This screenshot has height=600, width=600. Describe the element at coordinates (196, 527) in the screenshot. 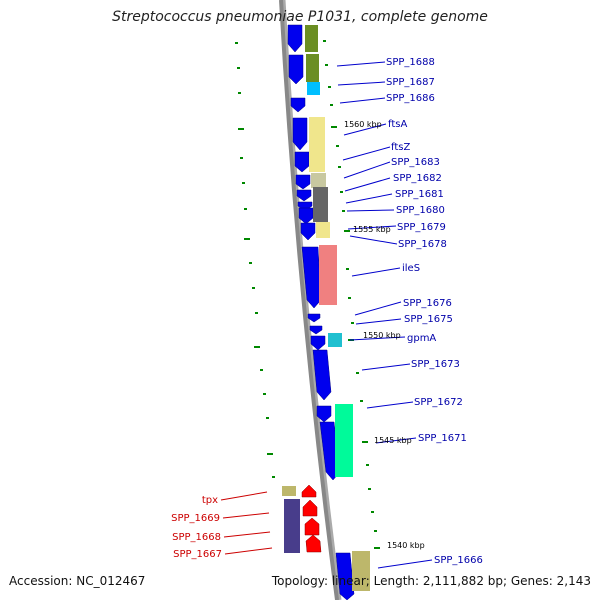

I see `reverse-gene-labels: tpx SPP_1669 SPP_1668 SPP_1667` at that location.